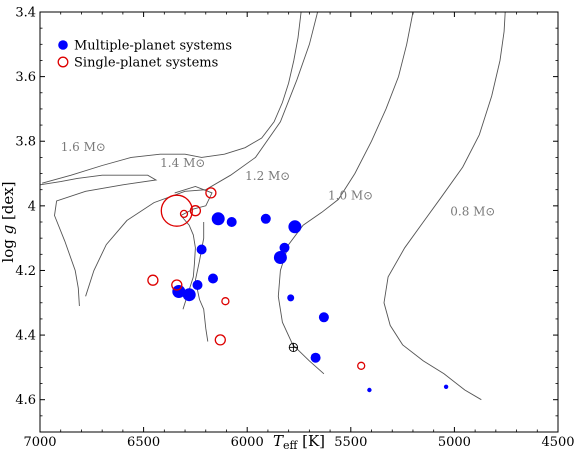 Image resolution: width=581 pixels, height=451 pixels. What do you see at coordinates (25, 336) in the screenshot?
I see `y-tick-label-5: 4.4` at bounding box center [25, 336].